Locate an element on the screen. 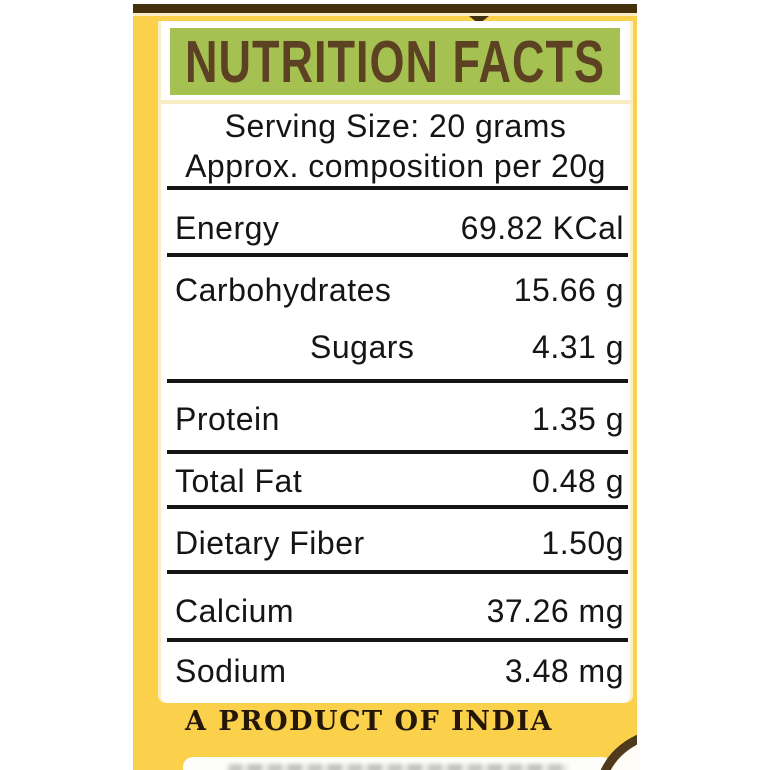 The image size is (770, 770). row-value: 1.35 g is located at coordinates (578, 418).